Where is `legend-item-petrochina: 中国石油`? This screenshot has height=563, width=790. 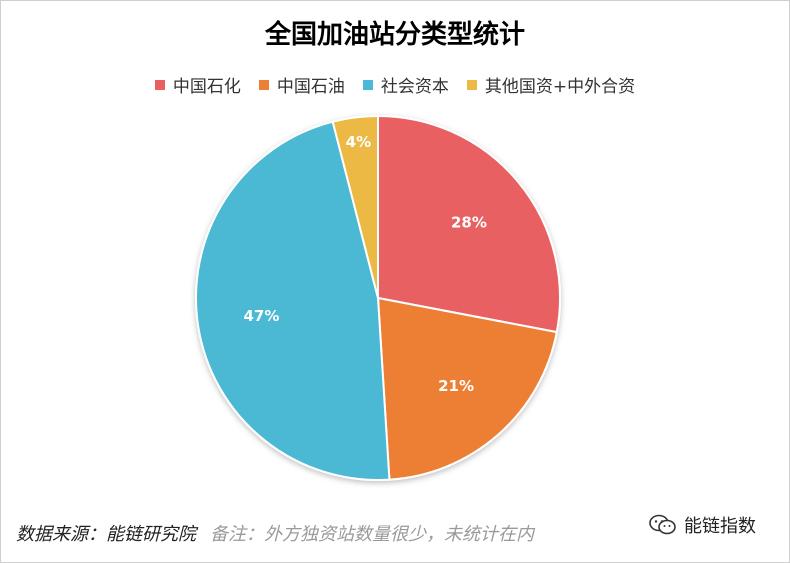 legend-item-petrochina: 中国石油 is located at coordinates (301, 84).